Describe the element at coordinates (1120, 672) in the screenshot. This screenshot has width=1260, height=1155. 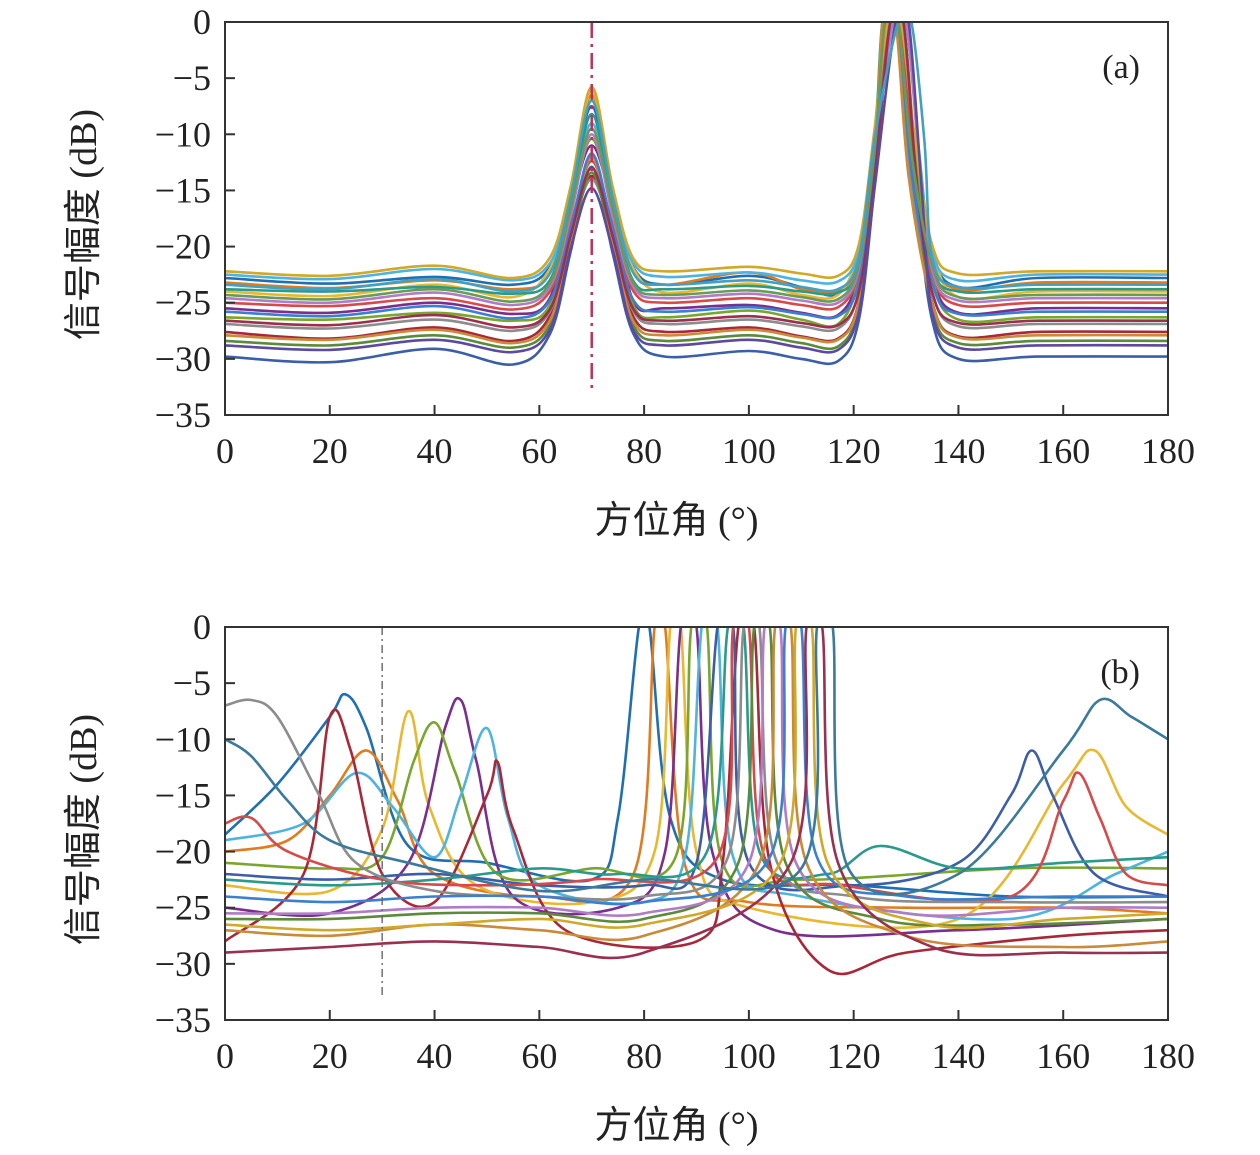
I see `panel-label: (b)` at that location.